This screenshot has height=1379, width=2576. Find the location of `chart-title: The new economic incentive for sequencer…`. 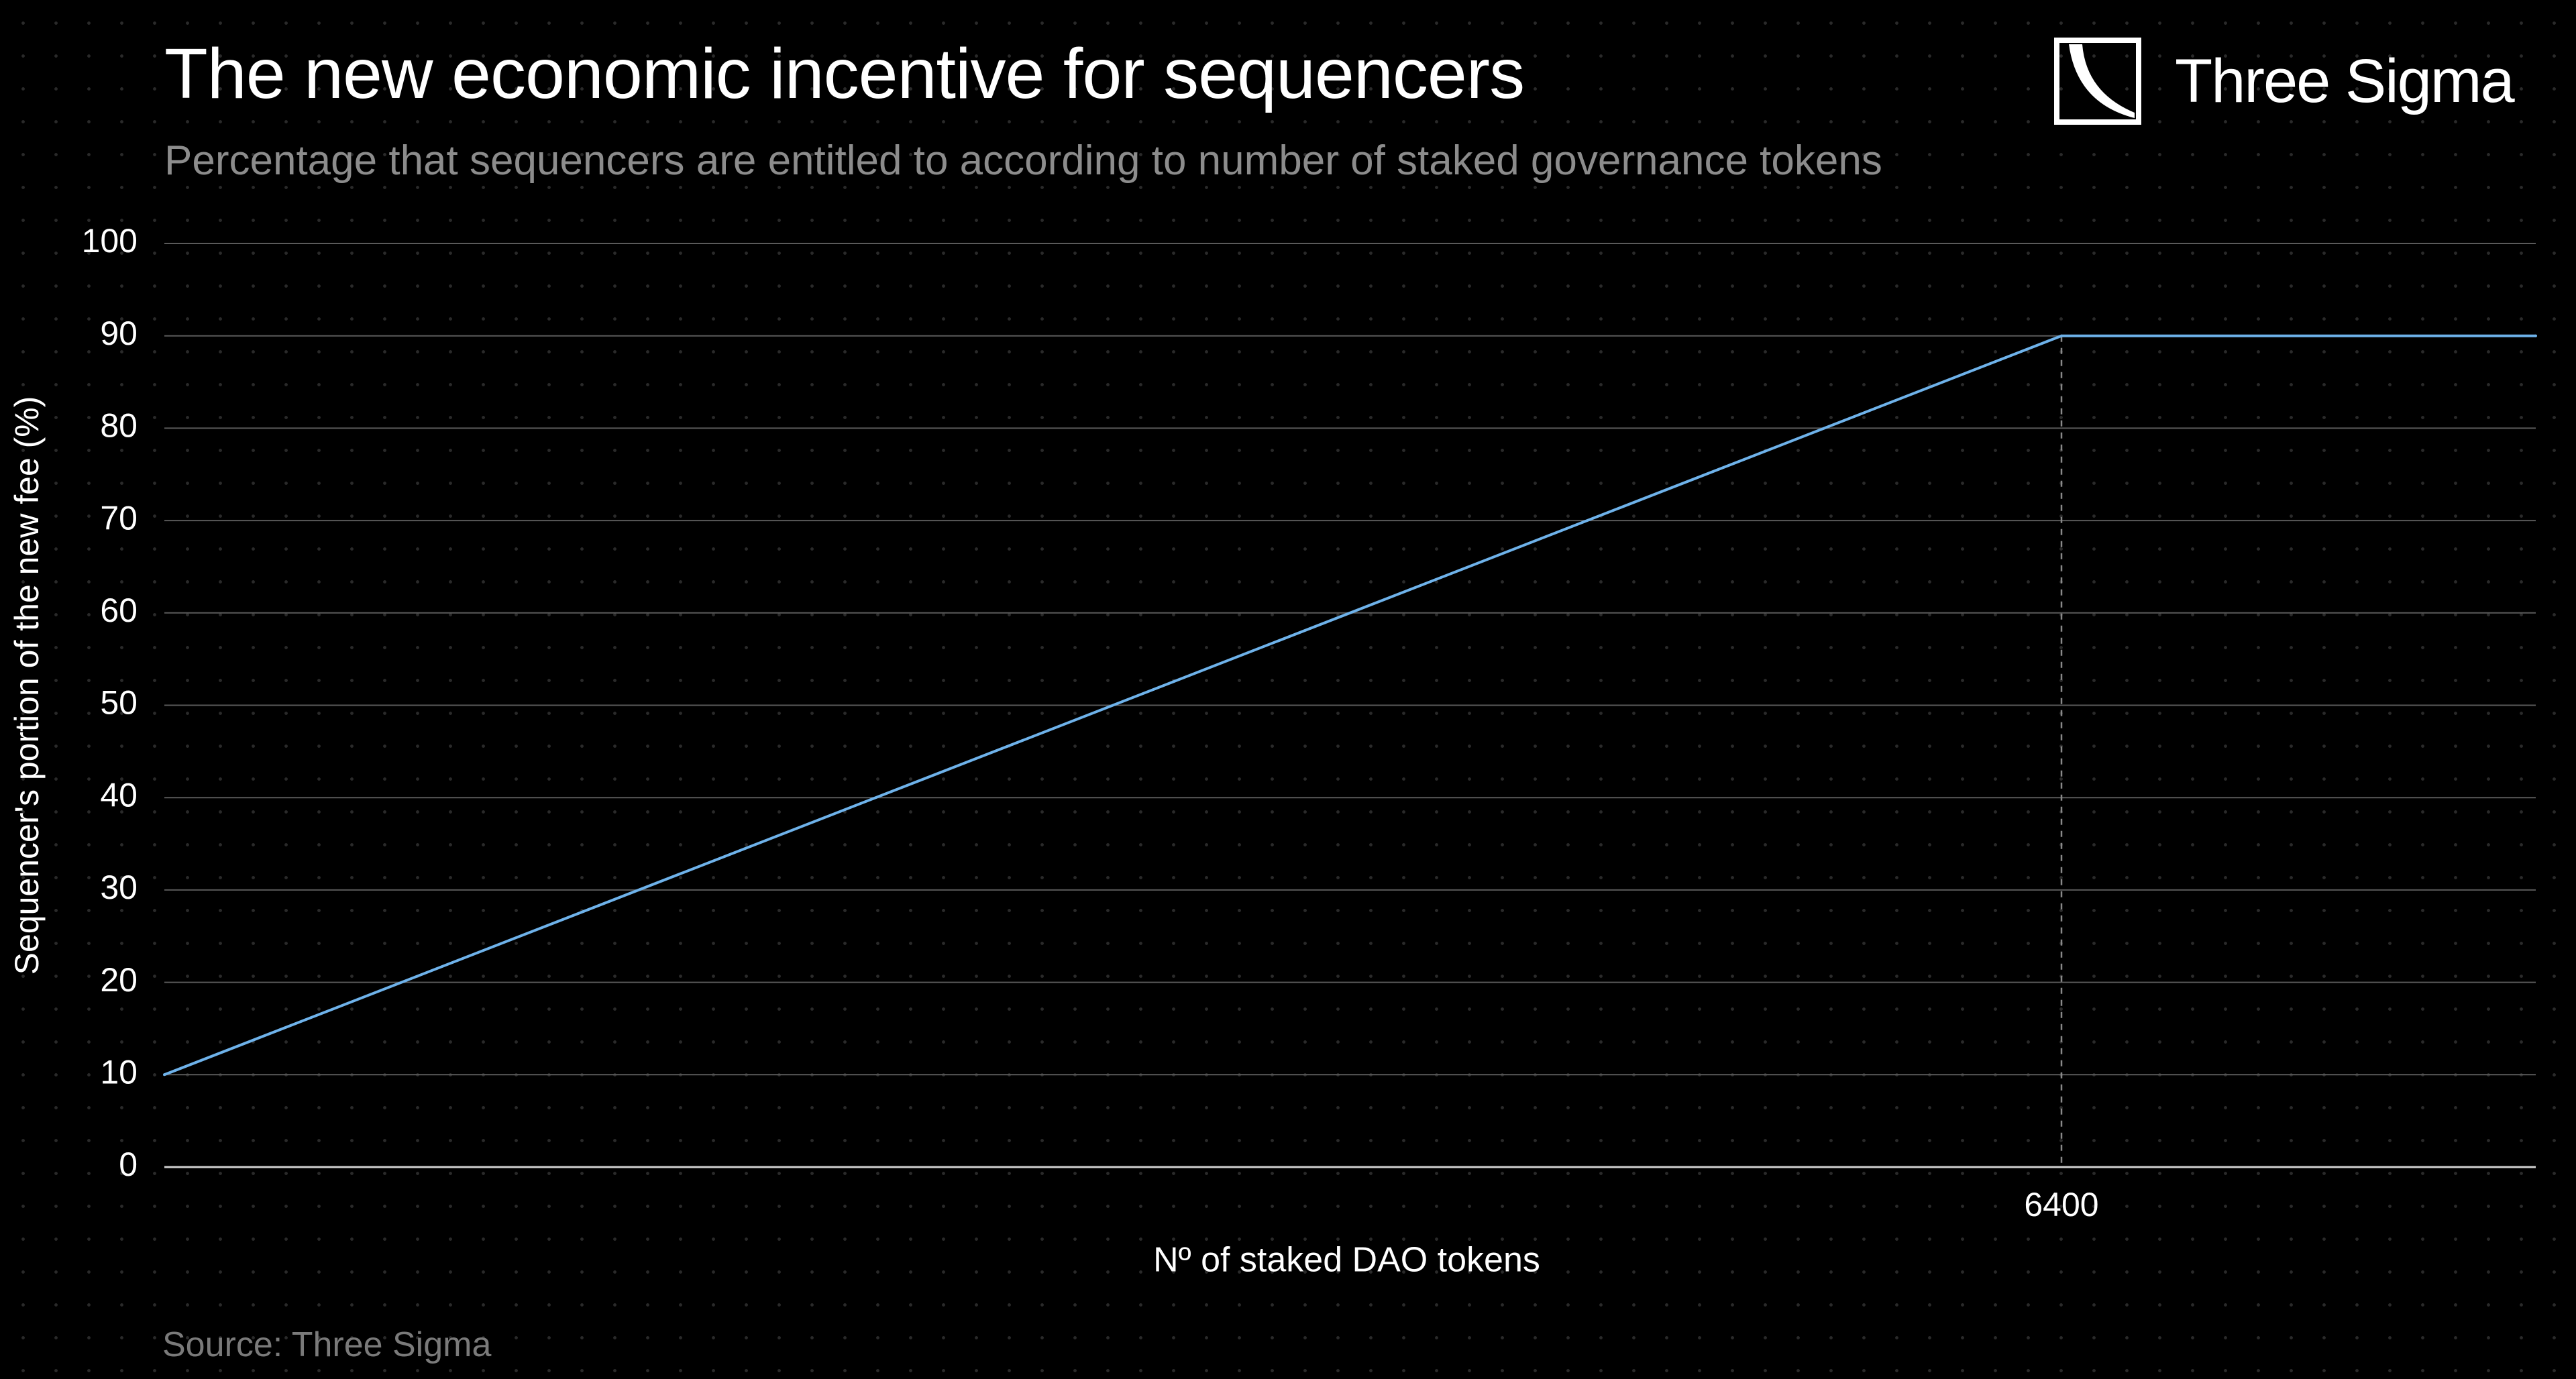

chart-title: The new economic incentive for sequencer… is located at coordinates (844, 73).